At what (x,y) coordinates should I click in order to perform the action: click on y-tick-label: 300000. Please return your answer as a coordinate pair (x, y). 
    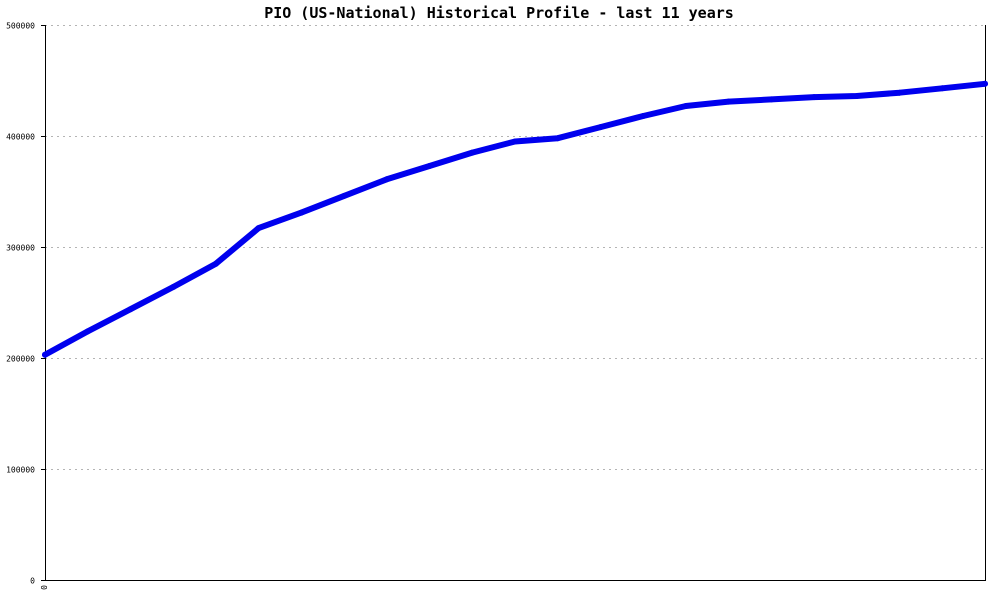
    Looking at the image, I should click on (20, 248).